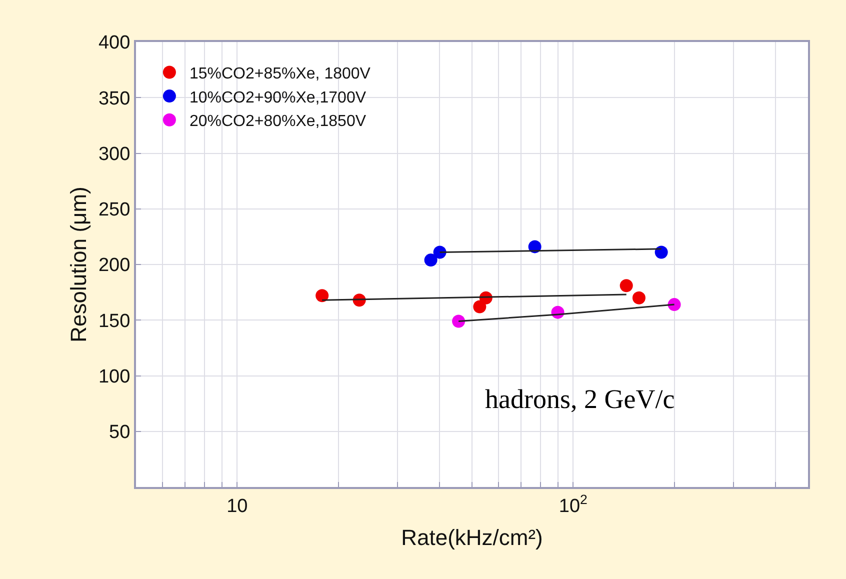  Describe the element at coordinates (573, 504) in the screenshot. I see `x-tick-label: 10$^{2}$` at that location.